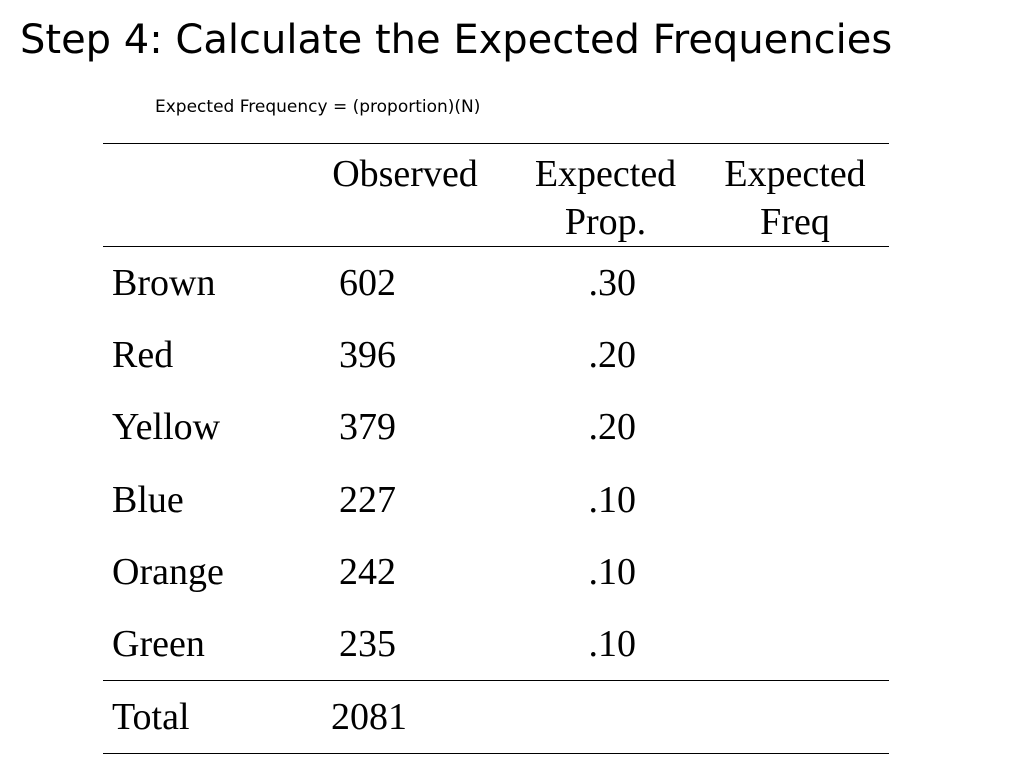  What do you see at coordinates (367, 427) in the screenshot?
I see `observed-cell: 379` at bounding box center [367, 427].